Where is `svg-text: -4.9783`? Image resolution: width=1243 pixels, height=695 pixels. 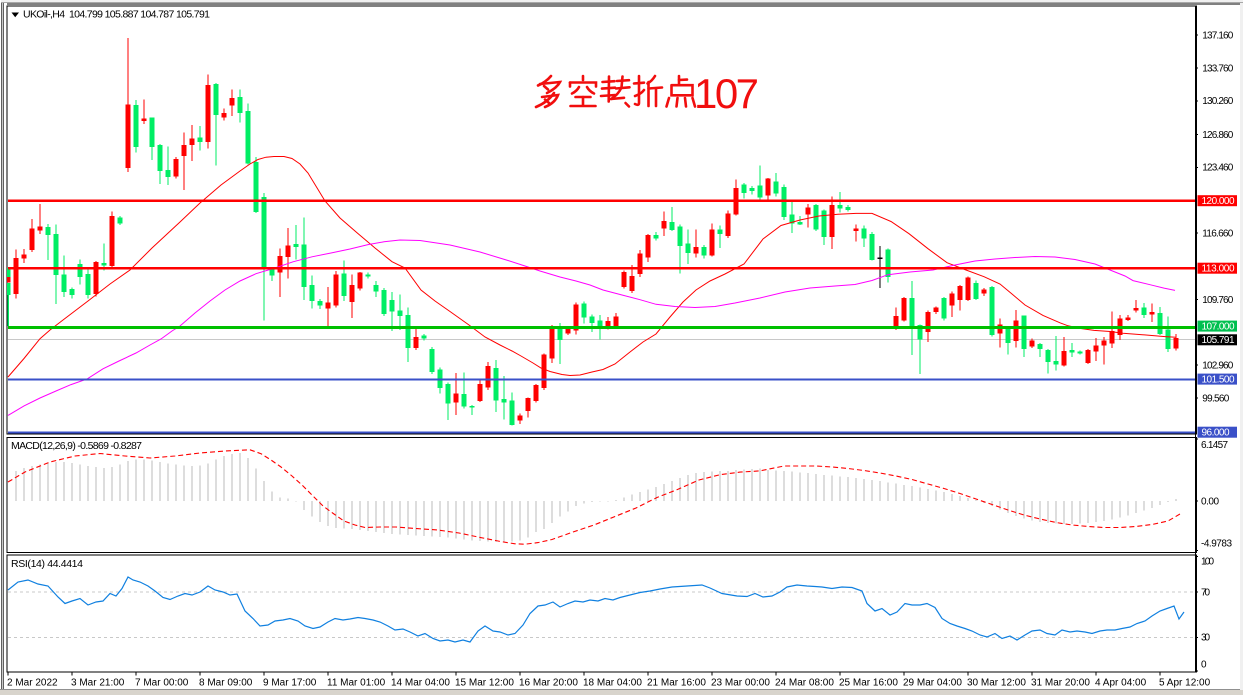
svg-text: -4.9783 is located at coordinates (1216, 543).